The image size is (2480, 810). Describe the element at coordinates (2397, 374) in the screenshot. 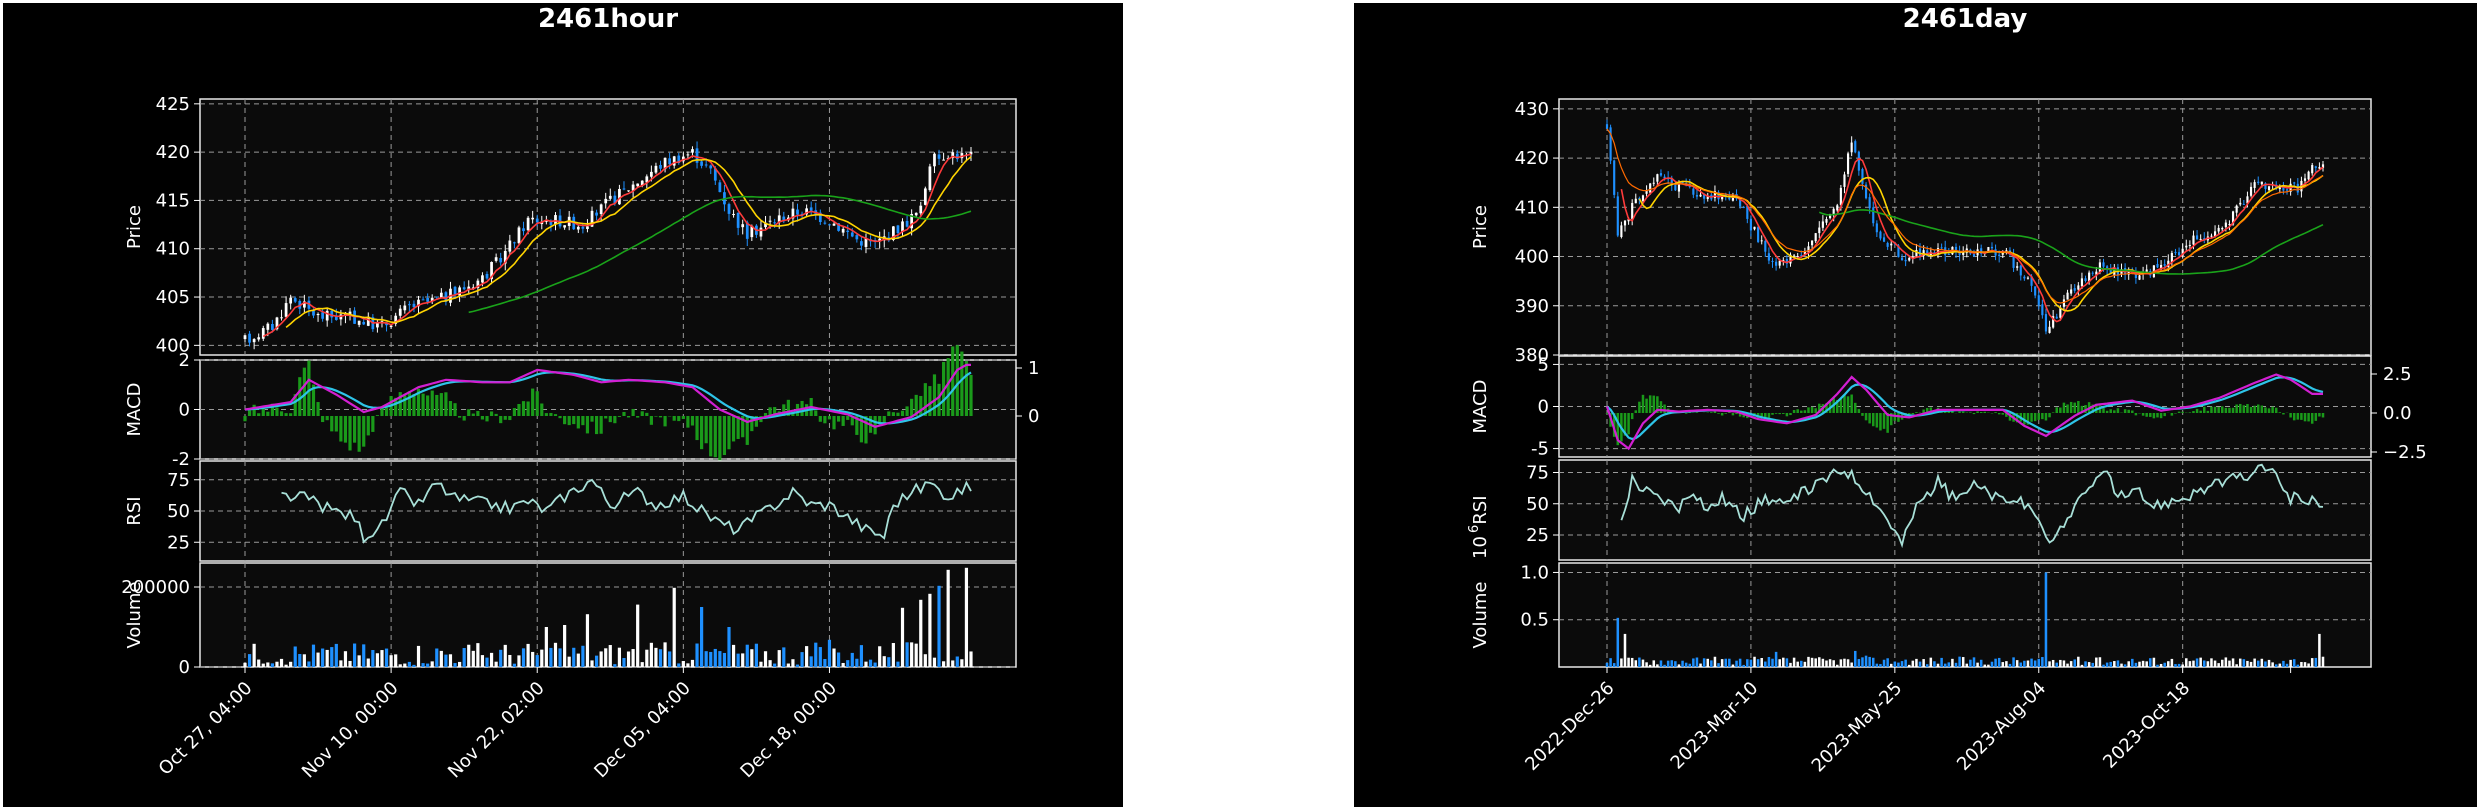

I see `y-tick-label-right: 2.5` at that location.